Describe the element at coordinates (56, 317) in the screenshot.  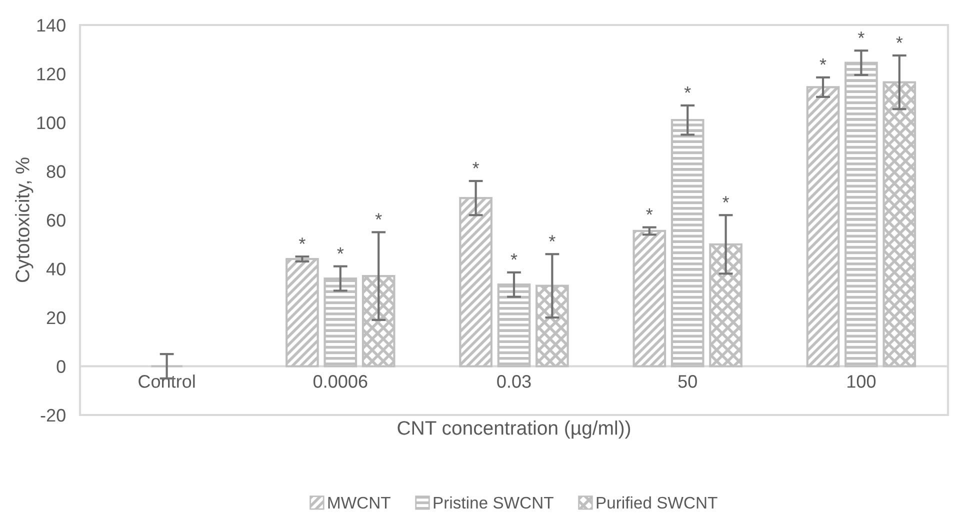
I see `y-tick-label: 20` at that location.